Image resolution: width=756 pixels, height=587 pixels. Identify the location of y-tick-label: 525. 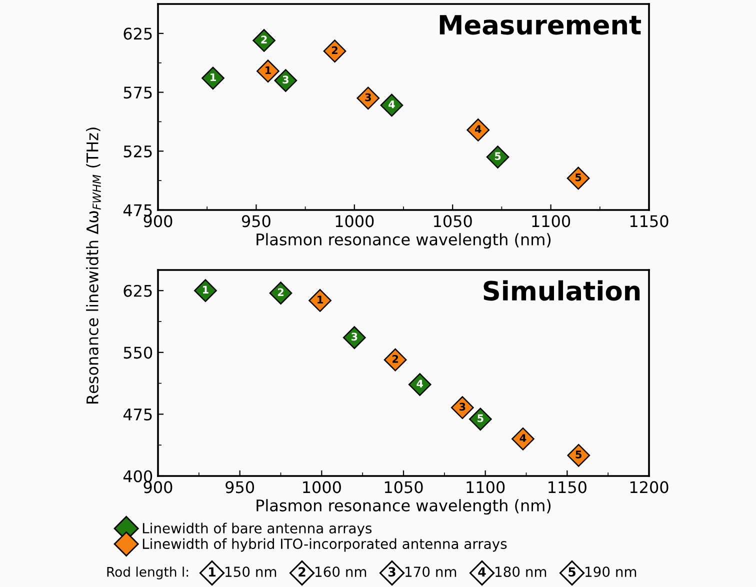
(138, 151).